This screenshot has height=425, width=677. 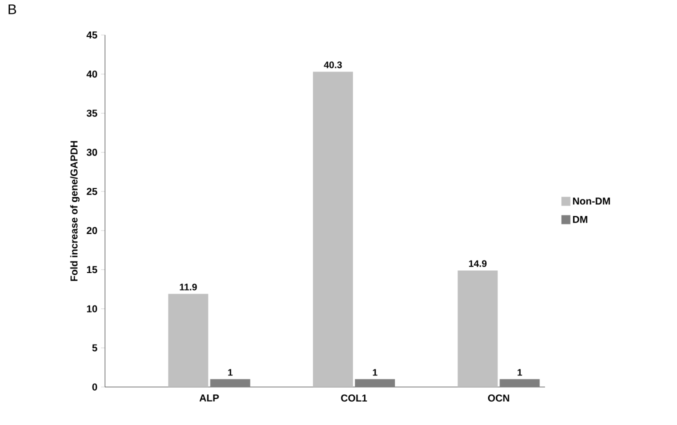 I want to click on y-axis-title: Fold increase of gene/GAPDH, so click(x=75, y=211).